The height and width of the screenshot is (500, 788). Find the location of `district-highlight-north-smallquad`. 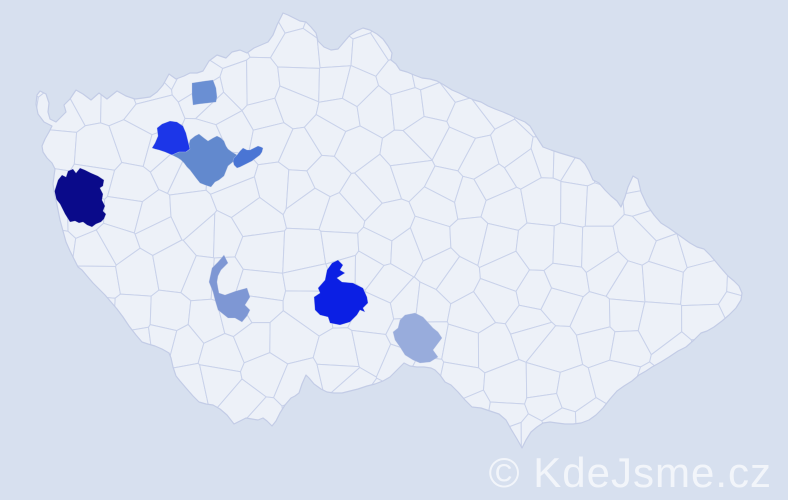

district-highlight-north-smallquad is located at coordinates (204, 92).